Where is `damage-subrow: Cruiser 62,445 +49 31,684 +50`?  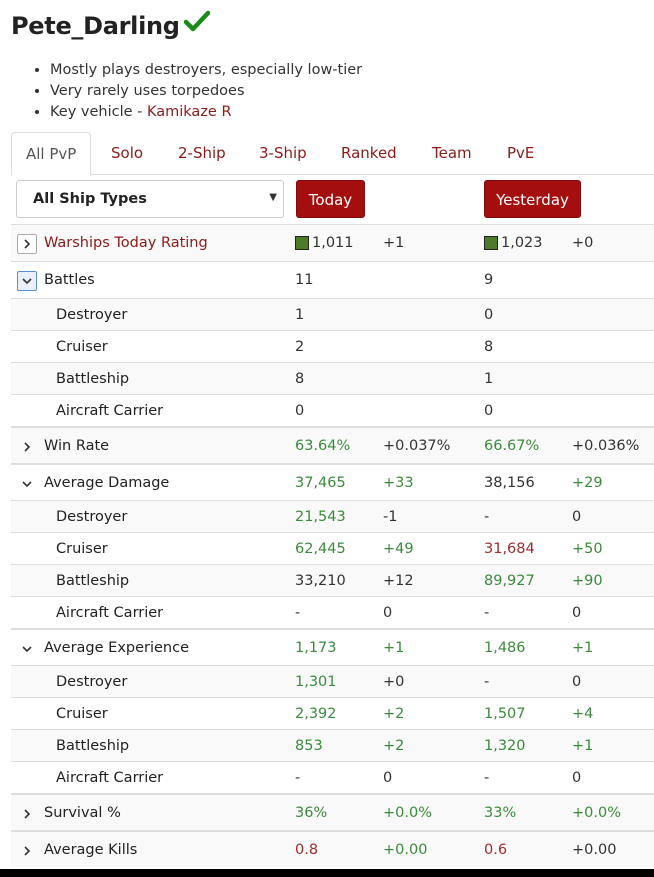 damage-subrow: Cruiser 62,445 +49 31,684 +50 is located at coordinates (332, 548).